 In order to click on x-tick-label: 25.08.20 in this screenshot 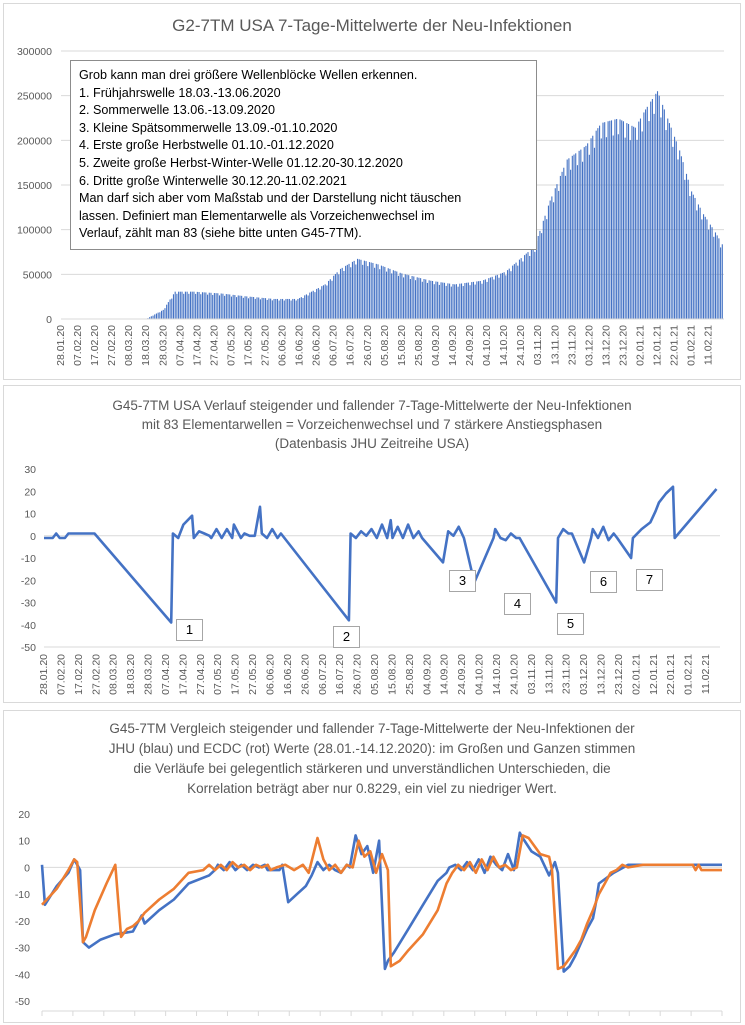, I will do `click(419, 345)`.